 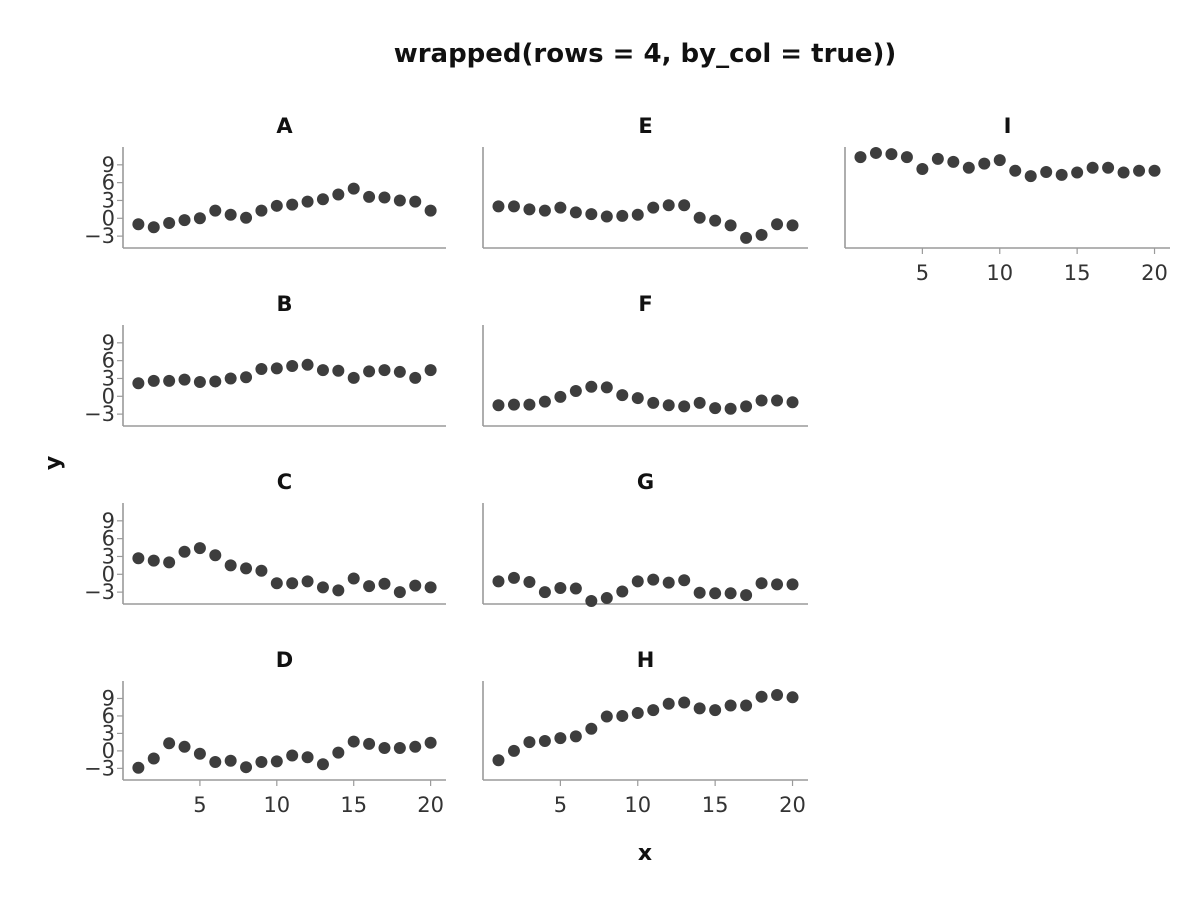 What do you see at coordinates (1007, 199) in the screenshot?
I see `facet-i: I 5 10 15 20` at bounding box center [1007, 199].